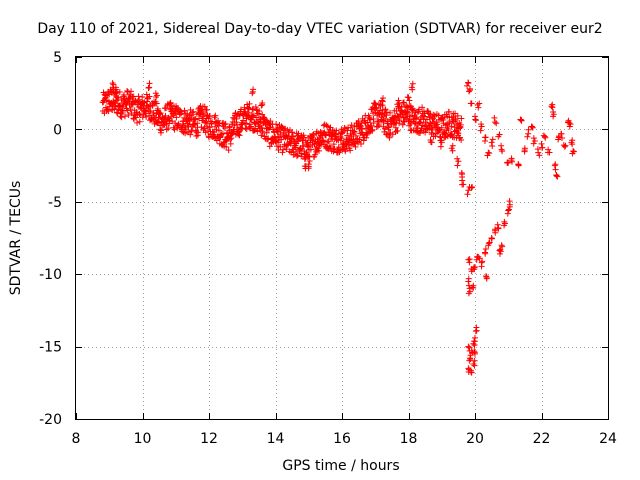  What do you see at coordinates (276, 439) in the screenshot?
I see `x-tick-label: 14` at bounding box center [276, 439].